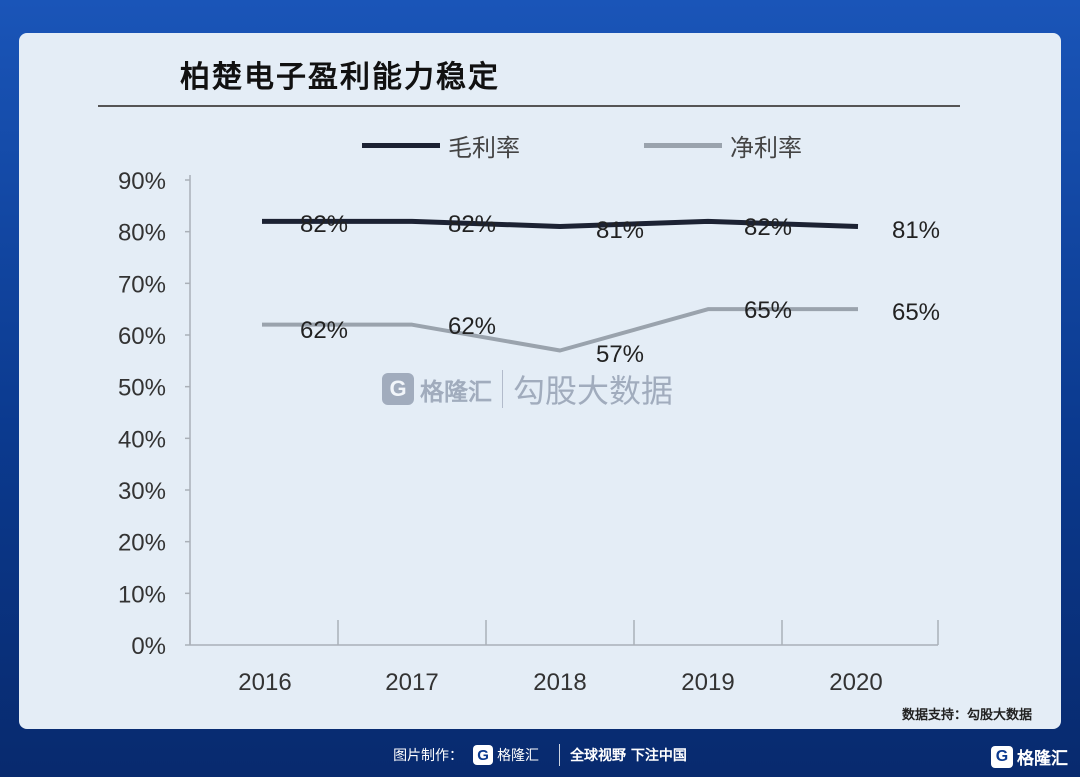  What do you see at coordinates (502, 389) in the screenshot?
I see `watermark-divider` at bounding box center [502, 389].